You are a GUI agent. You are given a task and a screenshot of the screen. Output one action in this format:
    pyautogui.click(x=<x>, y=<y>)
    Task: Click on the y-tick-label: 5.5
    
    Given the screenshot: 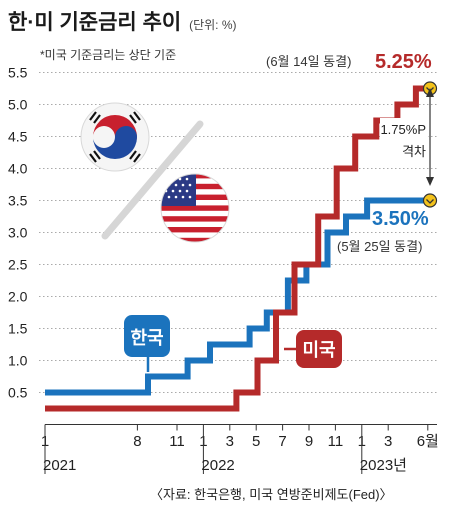 What is the action you would take?
    pyautogui.click(x=18, y=73)
    